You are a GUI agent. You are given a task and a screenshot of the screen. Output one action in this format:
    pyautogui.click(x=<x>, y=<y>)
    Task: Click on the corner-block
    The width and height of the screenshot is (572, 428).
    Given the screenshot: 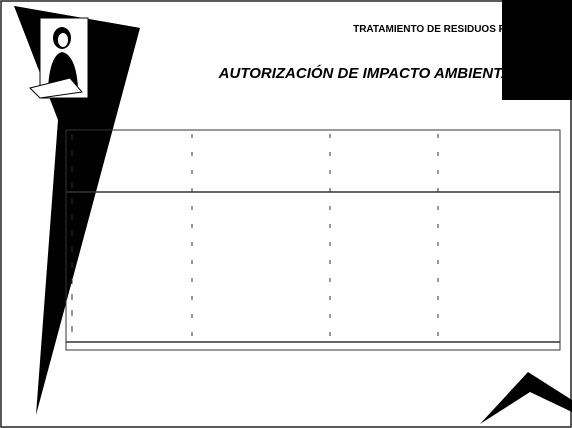 What is the action you would take?
    pyautogui.click(x=537, y=50)
    